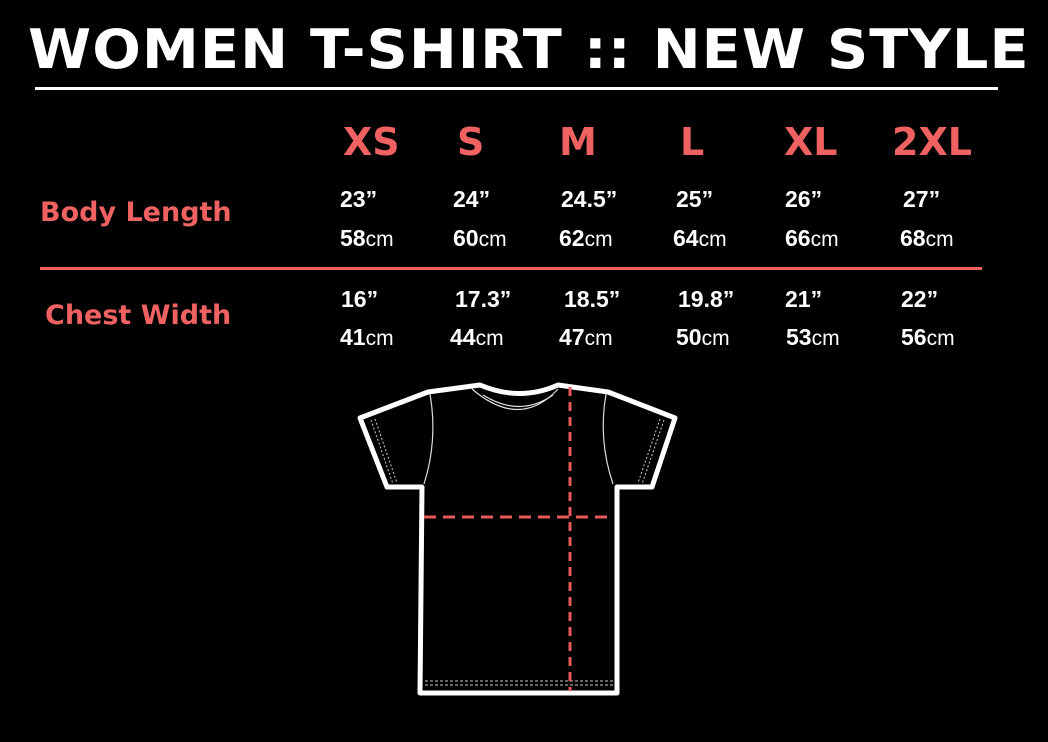 This screenshot has width=1048, height=742. Describe the element at coordinates (466, 238) in the screenshot. I see `cm-number: 60` at that location.